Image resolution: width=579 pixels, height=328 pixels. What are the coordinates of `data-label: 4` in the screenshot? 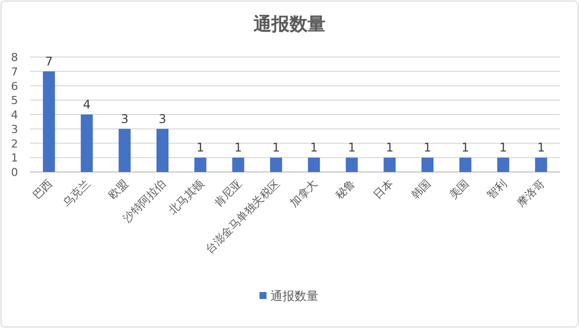 It's located at (86, 105).